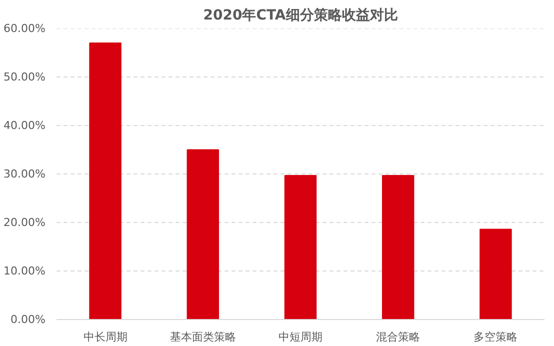 The height and width of the screenshot is (346, 554). I want to click on x-tick-label: 混合策略, so click(398, 337).